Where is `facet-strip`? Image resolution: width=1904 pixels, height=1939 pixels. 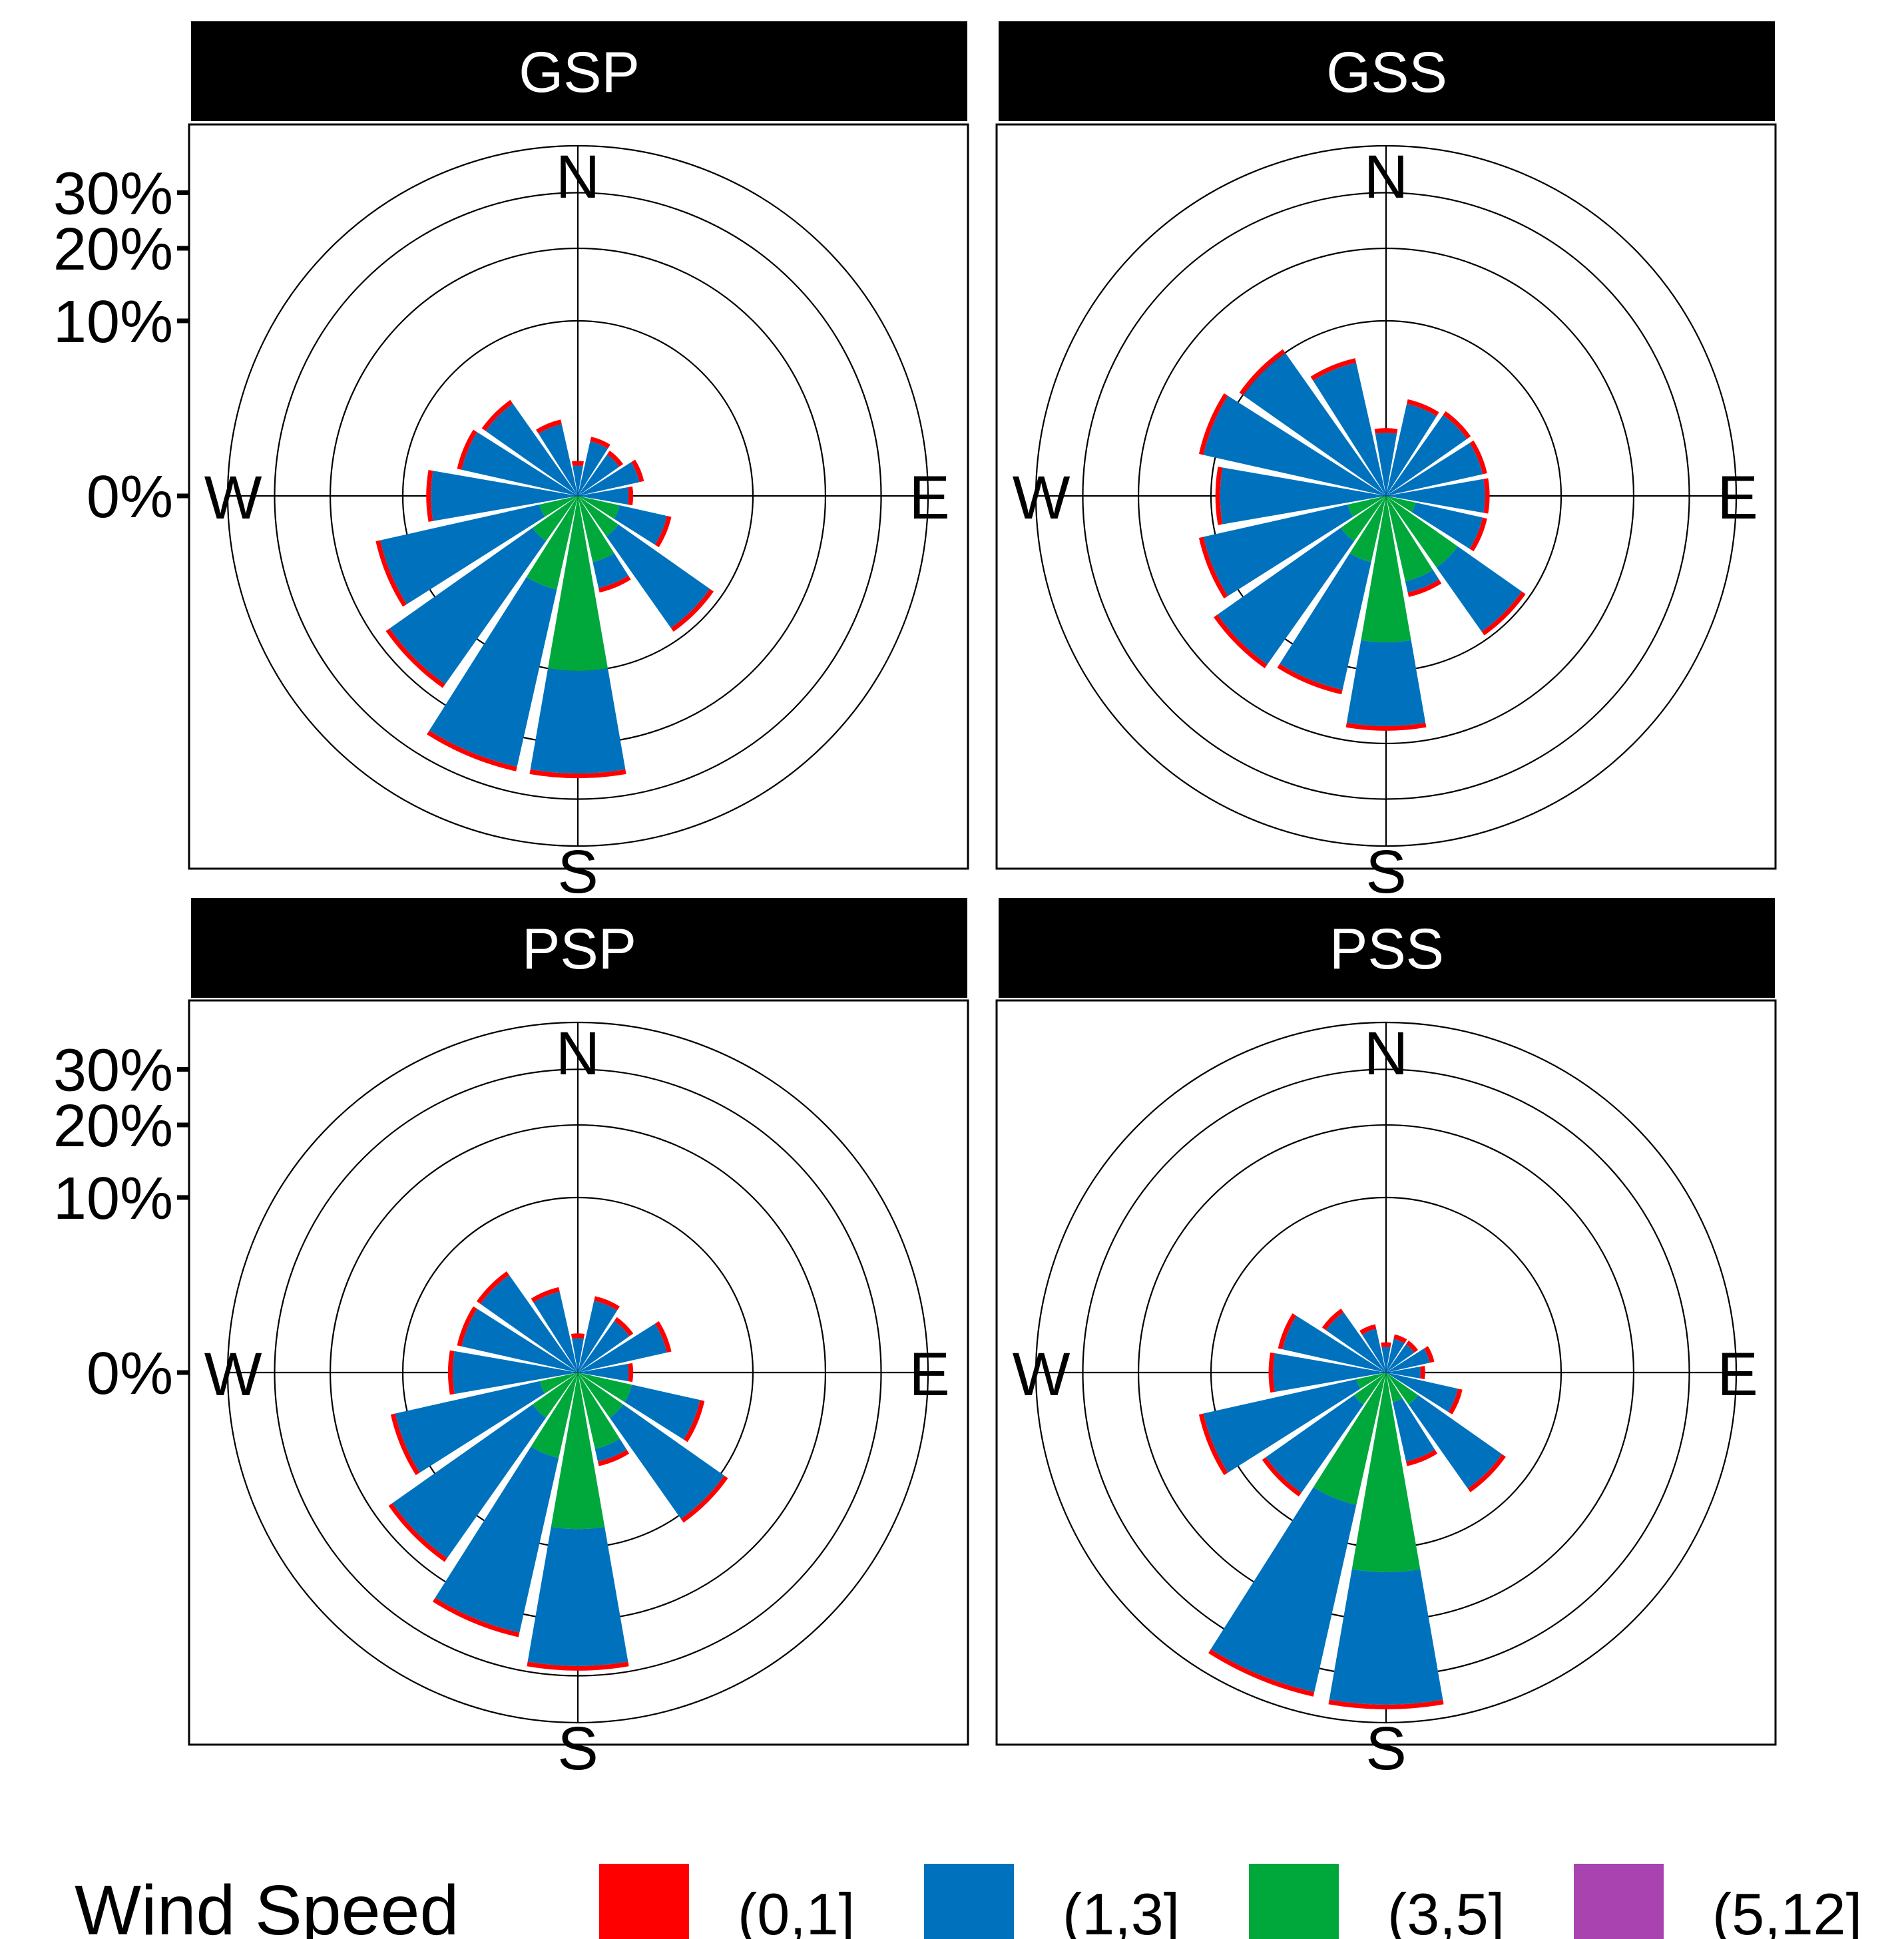 facet-strip is located at coordinates (579, 71).